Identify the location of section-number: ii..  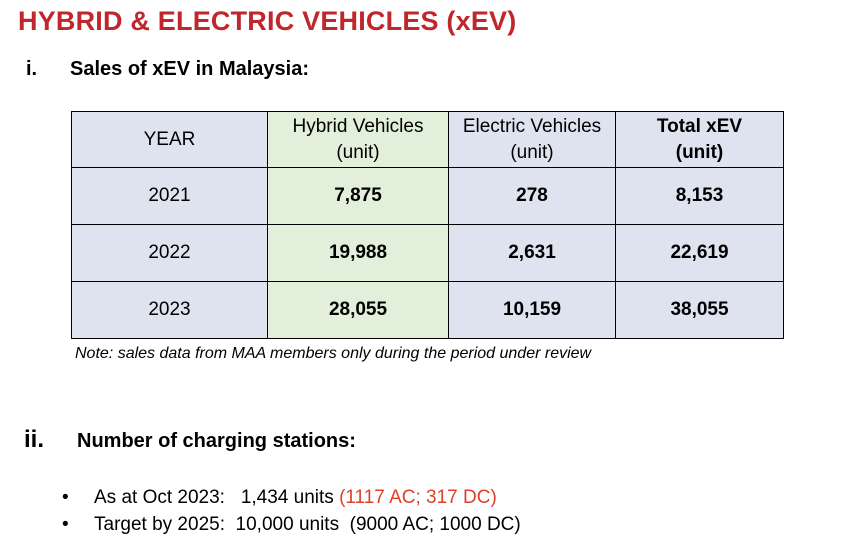
(34, 439).